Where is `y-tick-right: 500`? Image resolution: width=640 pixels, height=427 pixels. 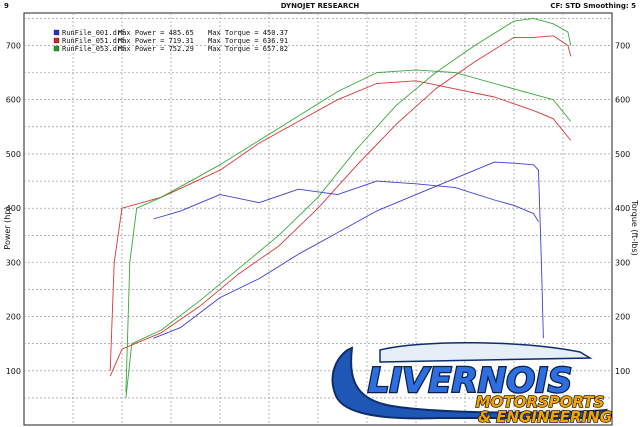 y-tick-right: 500 is located at coordinates (622, 154).